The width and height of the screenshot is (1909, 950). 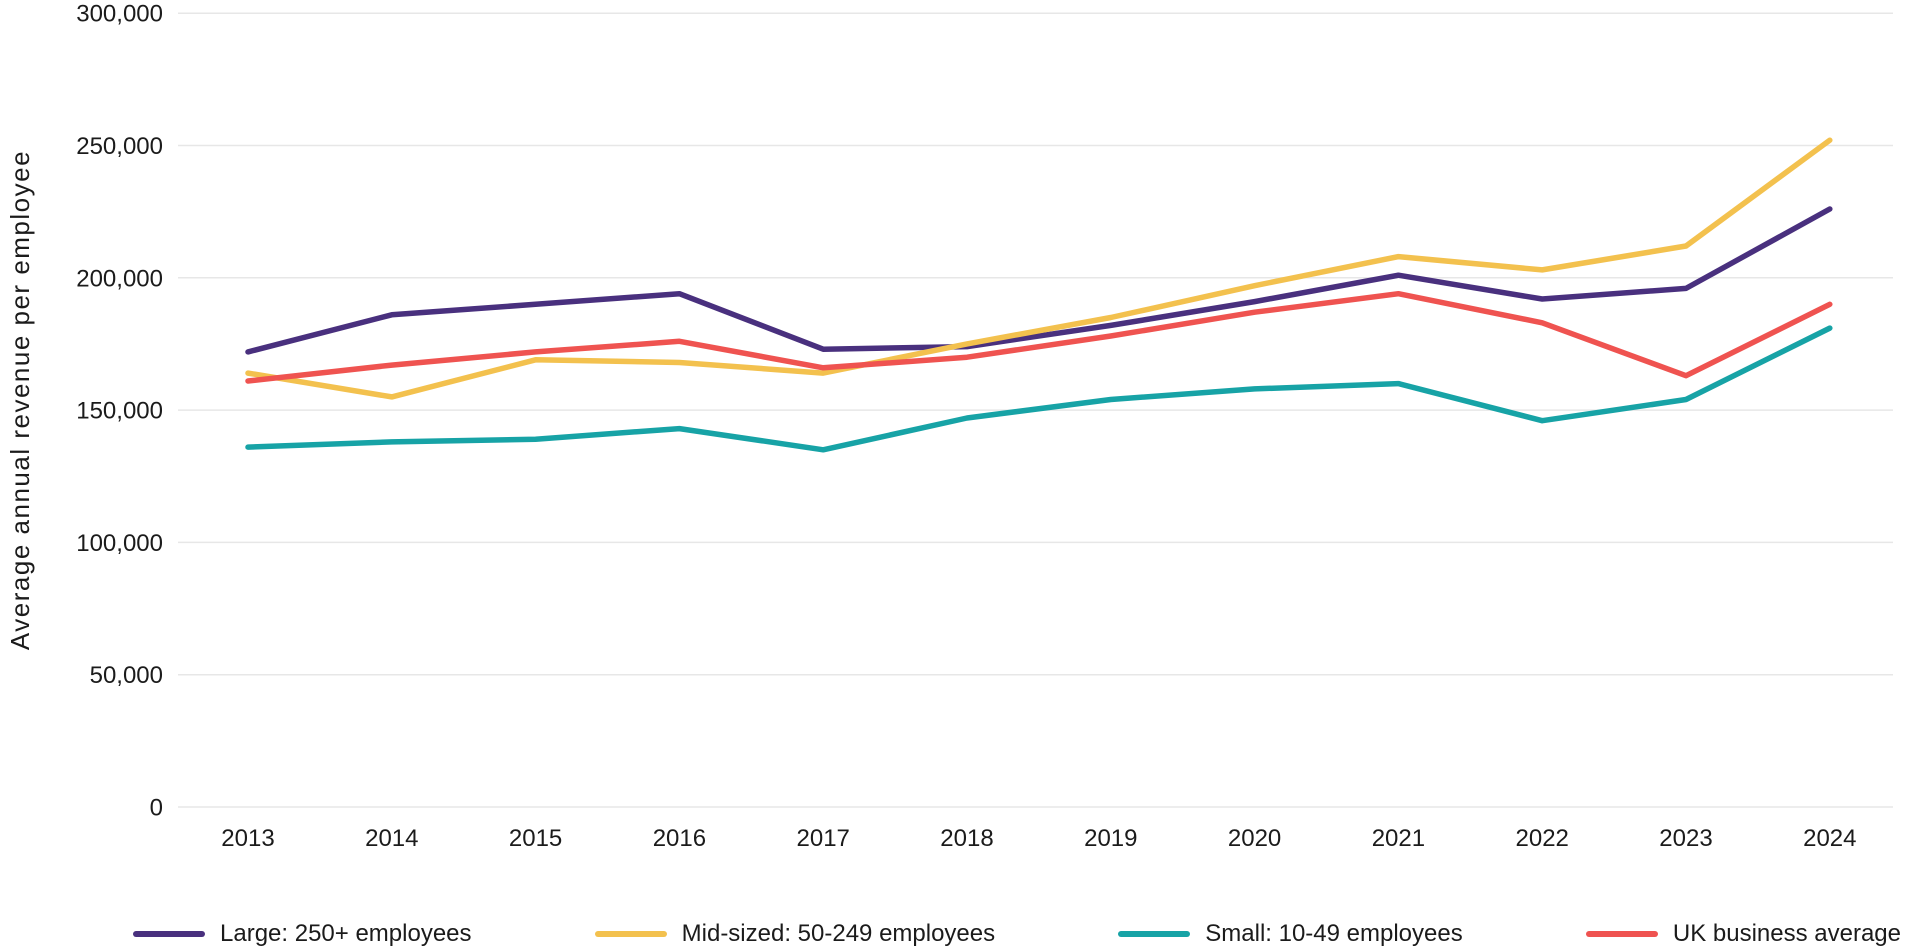 I want to click on legend-item-large: Large: 250+ employees, so click(x=302, y=934).